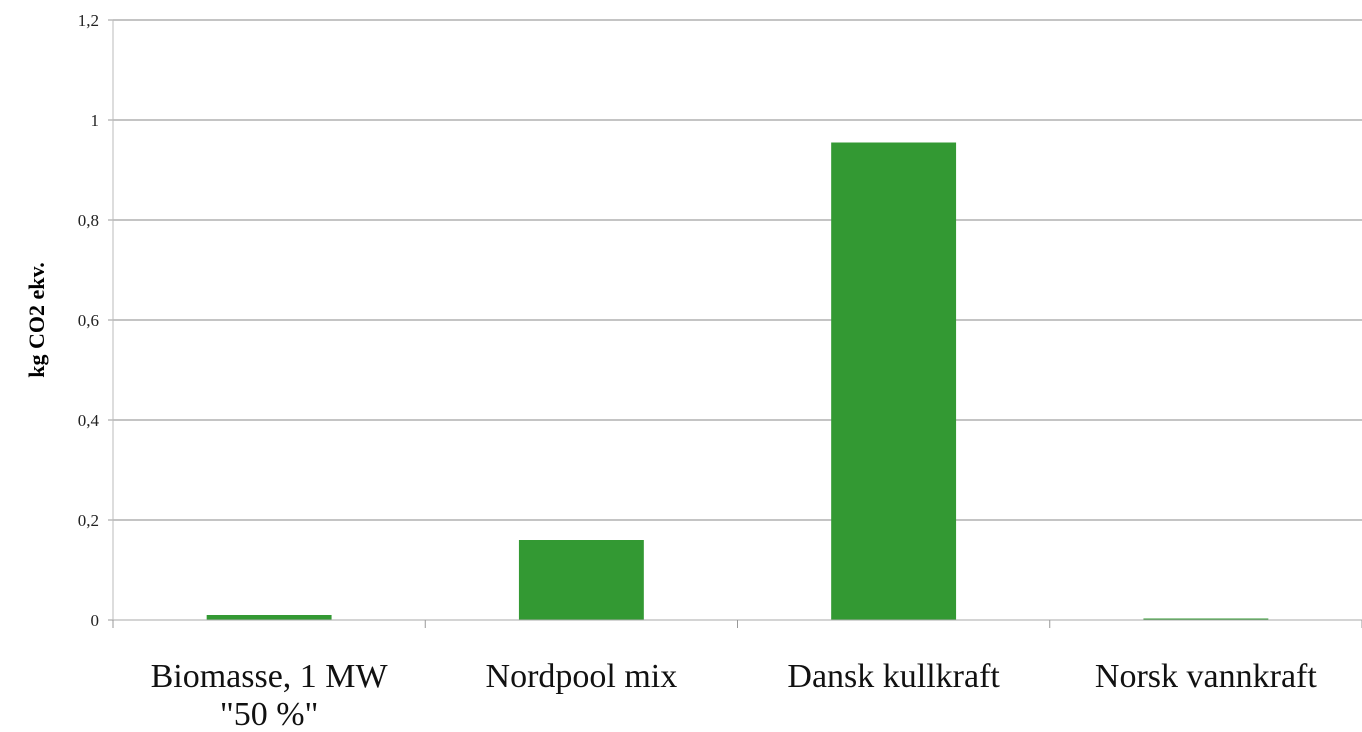 The image size is (1362, 732). I want to click on y-tick-label: 1,2, so click(88, 20).